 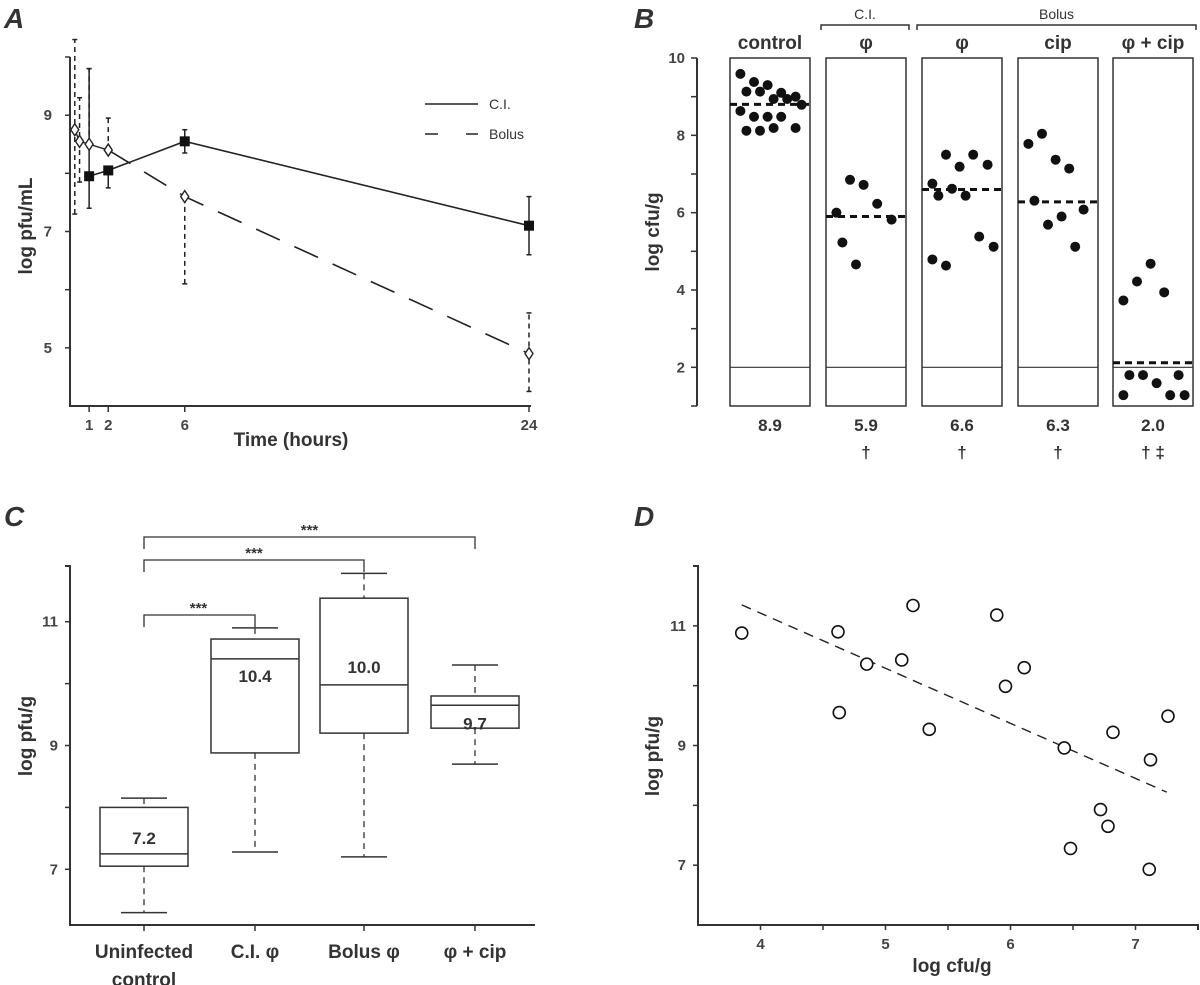 I want to click on panel-a-legend: C.I. Bolus, so click(x=474, y=119).